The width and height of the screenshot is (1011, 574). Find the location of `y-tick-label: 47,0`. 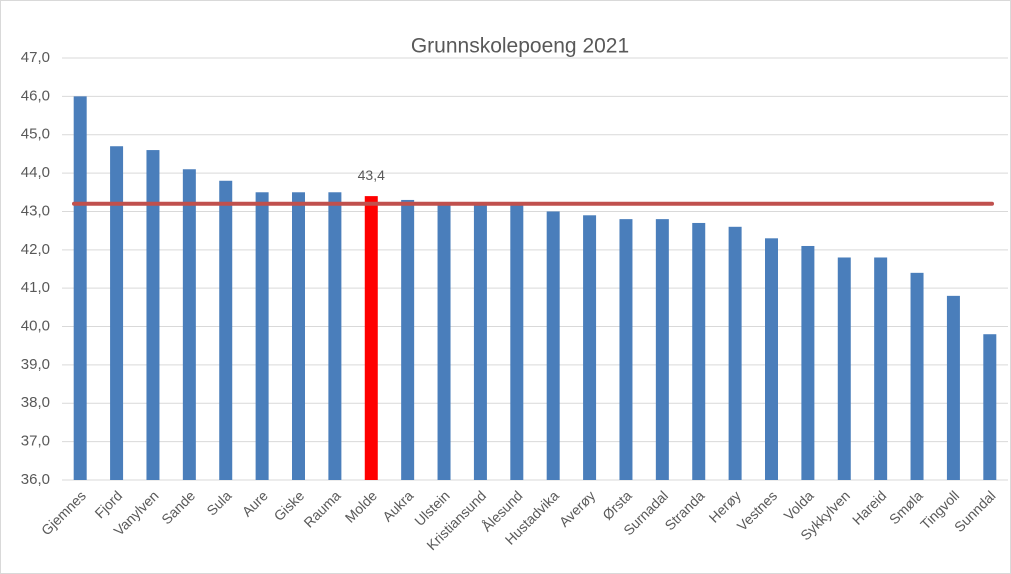

y-tick-label: 47,0 is located at coordinates (35, 57).